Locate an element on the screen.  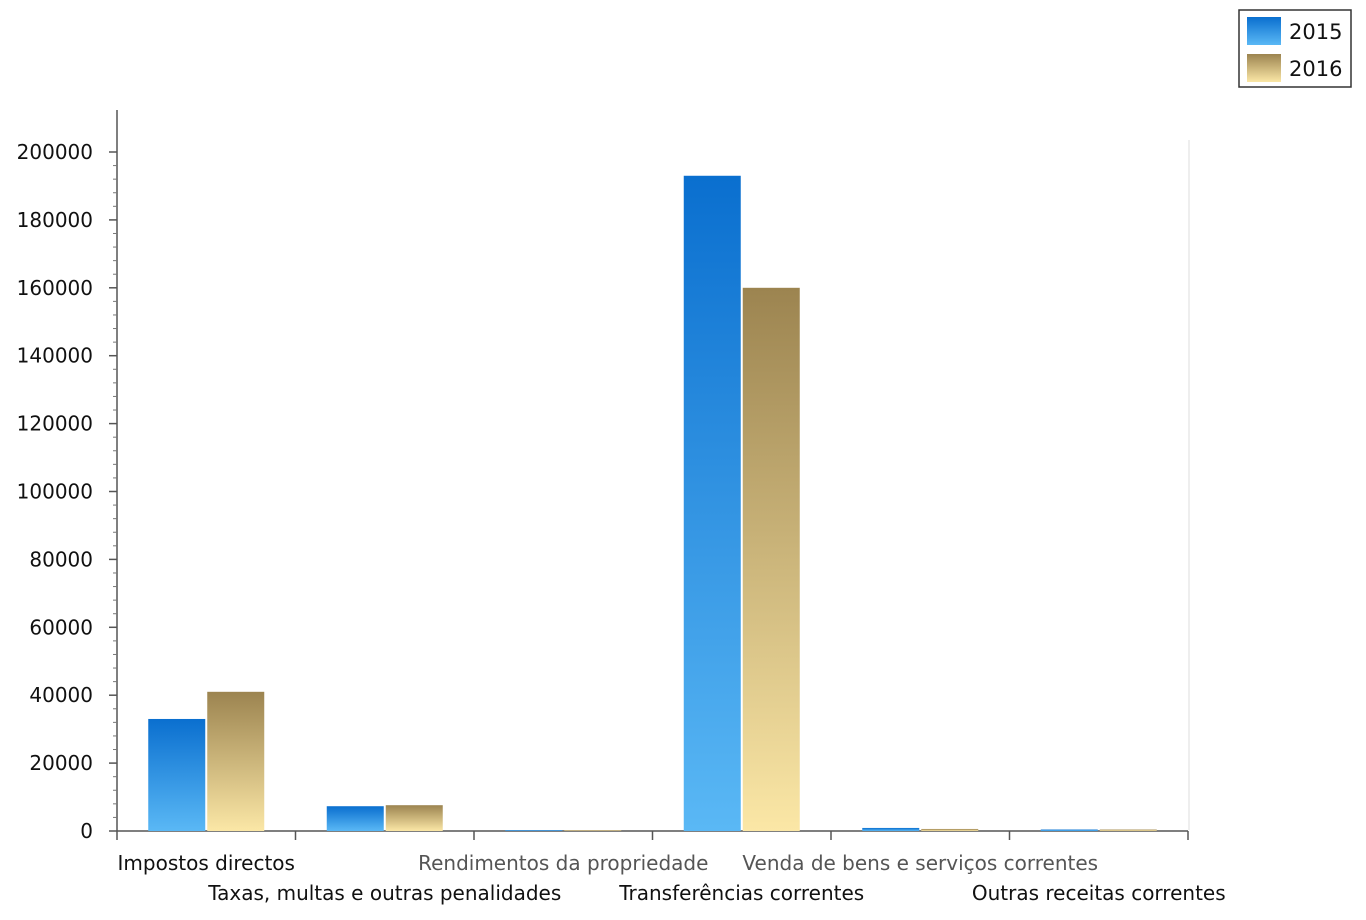
x-axis is located at coordinates (652, 835).